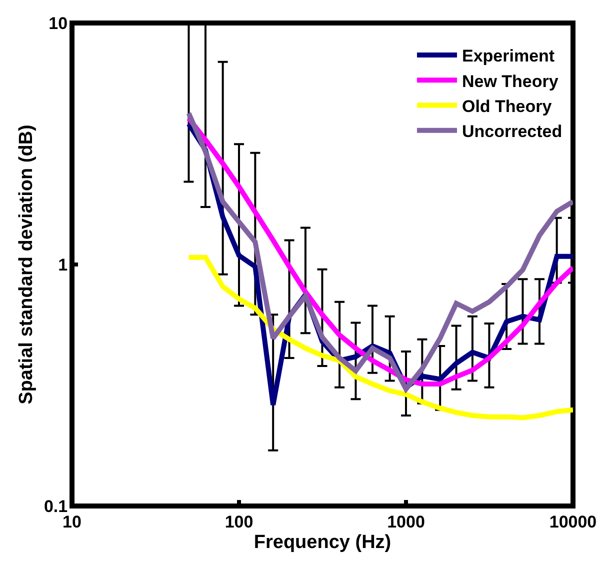 This screenshot has height=573, width=609. Describe the element at coordinates (58, 23) in the screenshot. I see `y-tick-label: 10` at that location.